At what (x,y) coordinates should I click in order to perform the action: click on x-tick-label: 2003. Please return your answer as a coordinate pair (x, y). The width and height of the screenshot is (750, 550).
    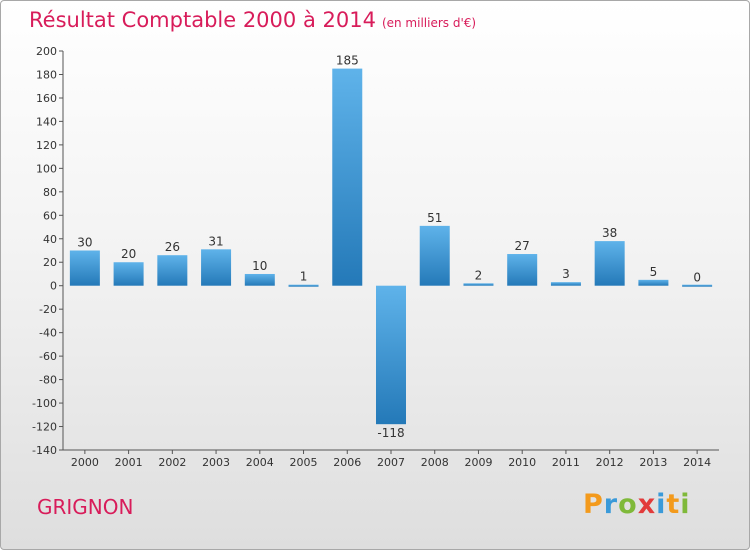
    Looking at the image, I should click on (216, 462).